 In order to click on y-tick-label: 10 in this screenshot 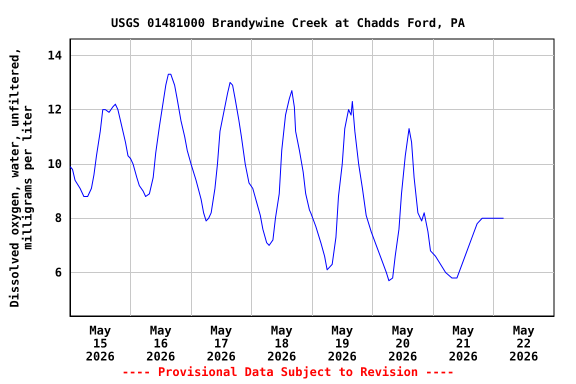, I will do `click(55, 163)`.